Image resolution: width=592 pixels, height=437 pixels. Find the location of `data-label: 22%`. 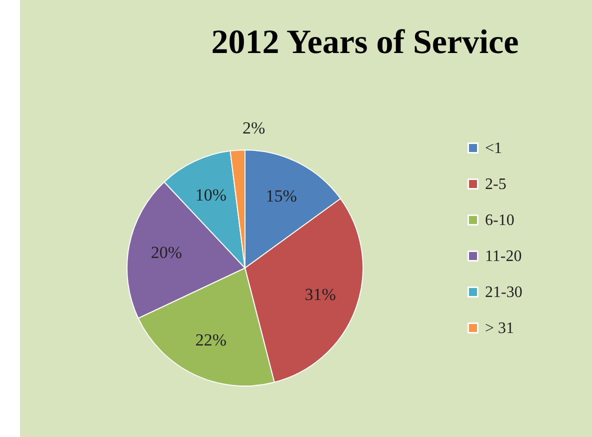

data-label: 22% is located at coordinates (211, 340).